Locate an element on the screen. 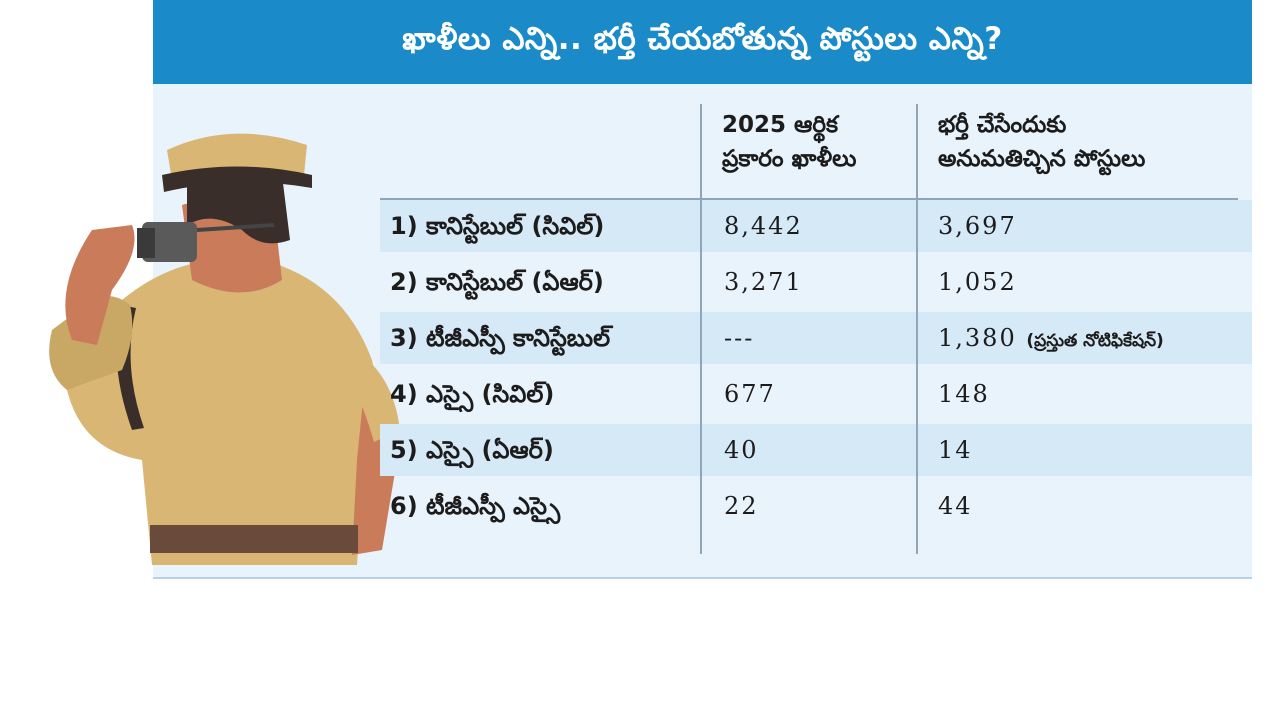 This screenshot has width=1280, height=720. permitted-count: 3,697 is located at coordinates (977, 226).